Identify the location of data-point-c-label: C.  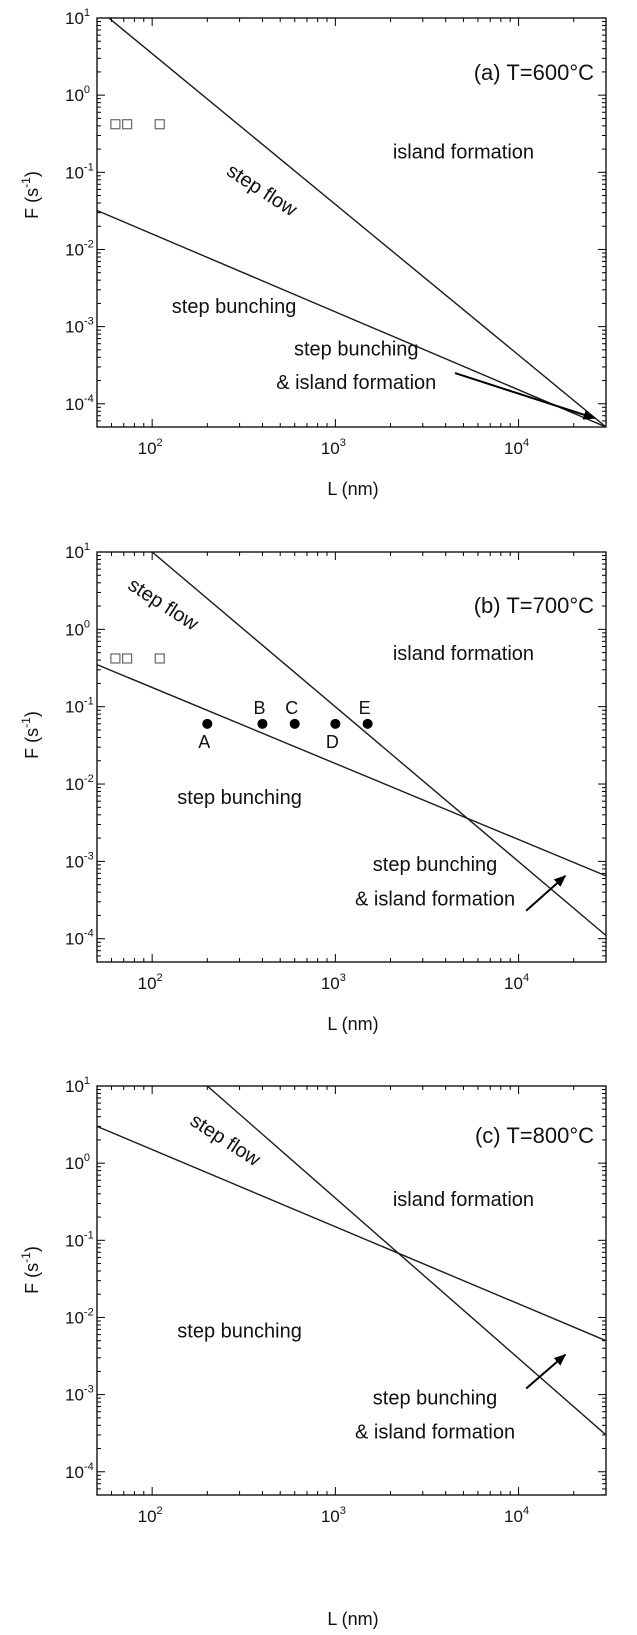
(291, 708).